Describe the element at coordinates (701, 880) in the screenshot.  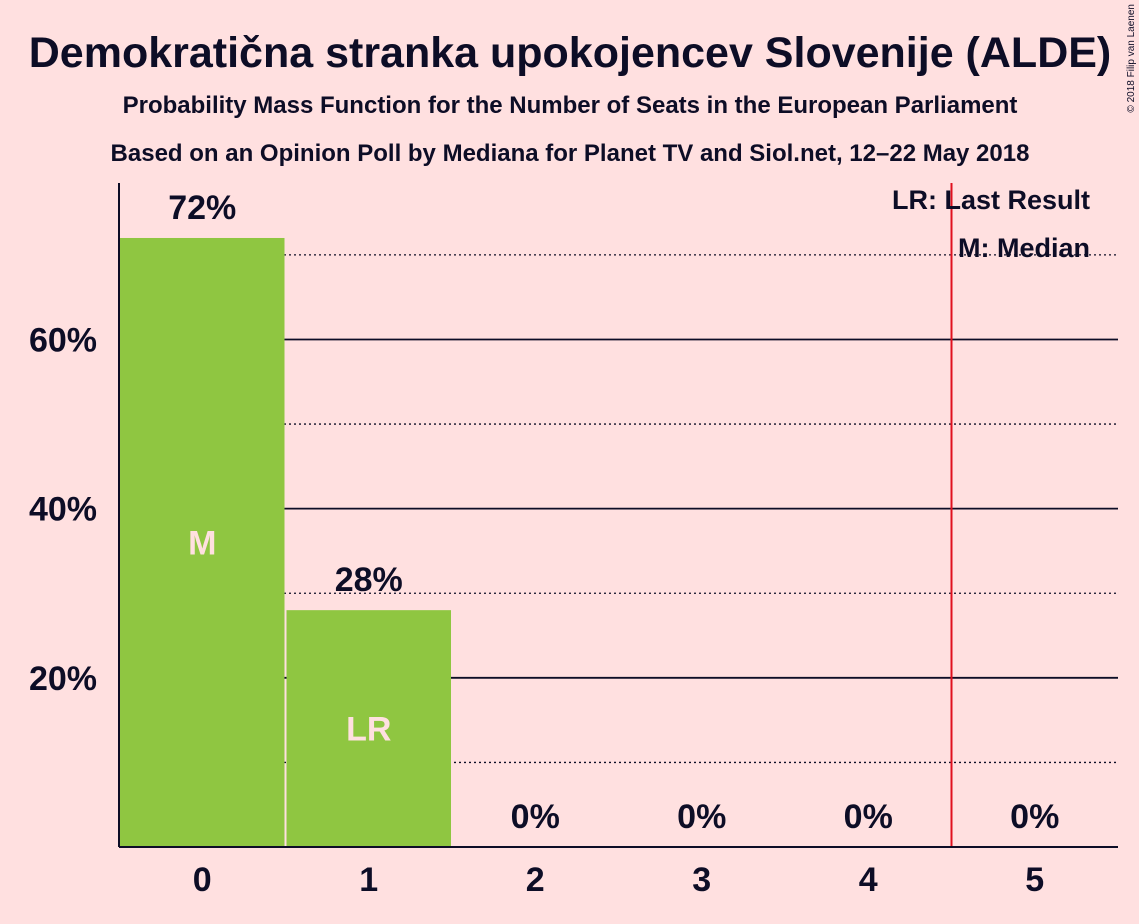
I see `x-tick-label: 3` at that location.